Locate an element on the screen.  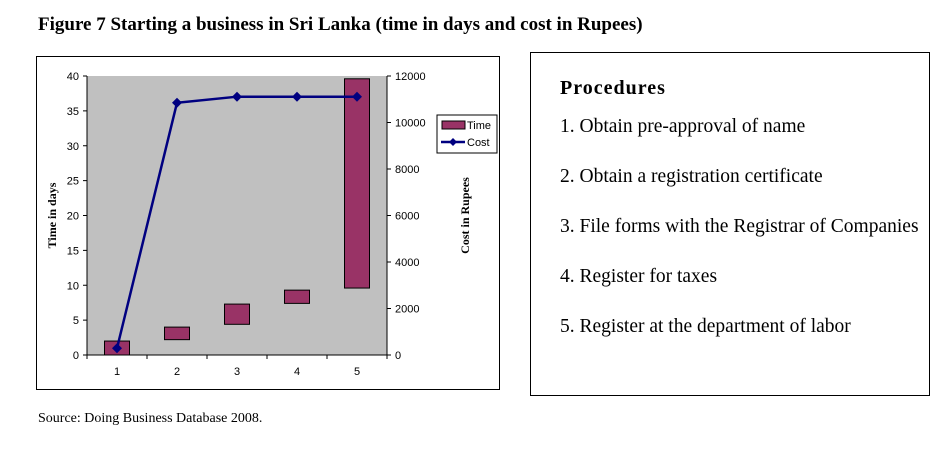
x-tick-label: 1 is located at coordinates (117, 372).